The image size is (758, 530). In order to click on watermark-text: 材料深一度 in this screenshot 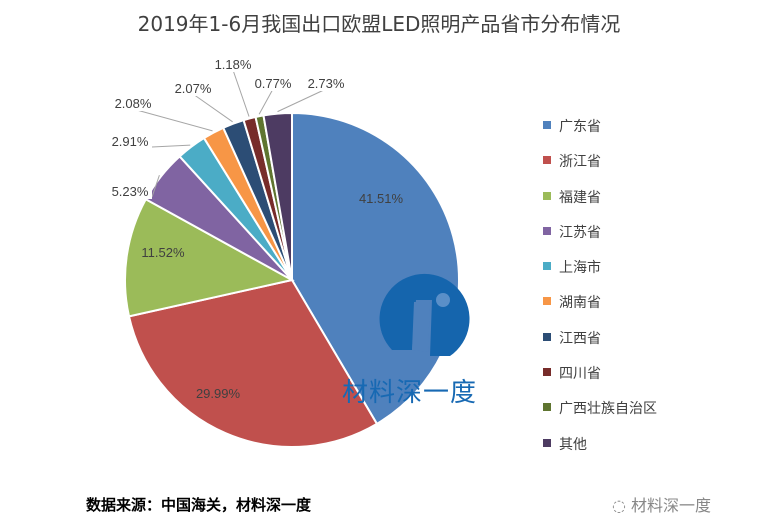, I will do `click(671, 505)`.